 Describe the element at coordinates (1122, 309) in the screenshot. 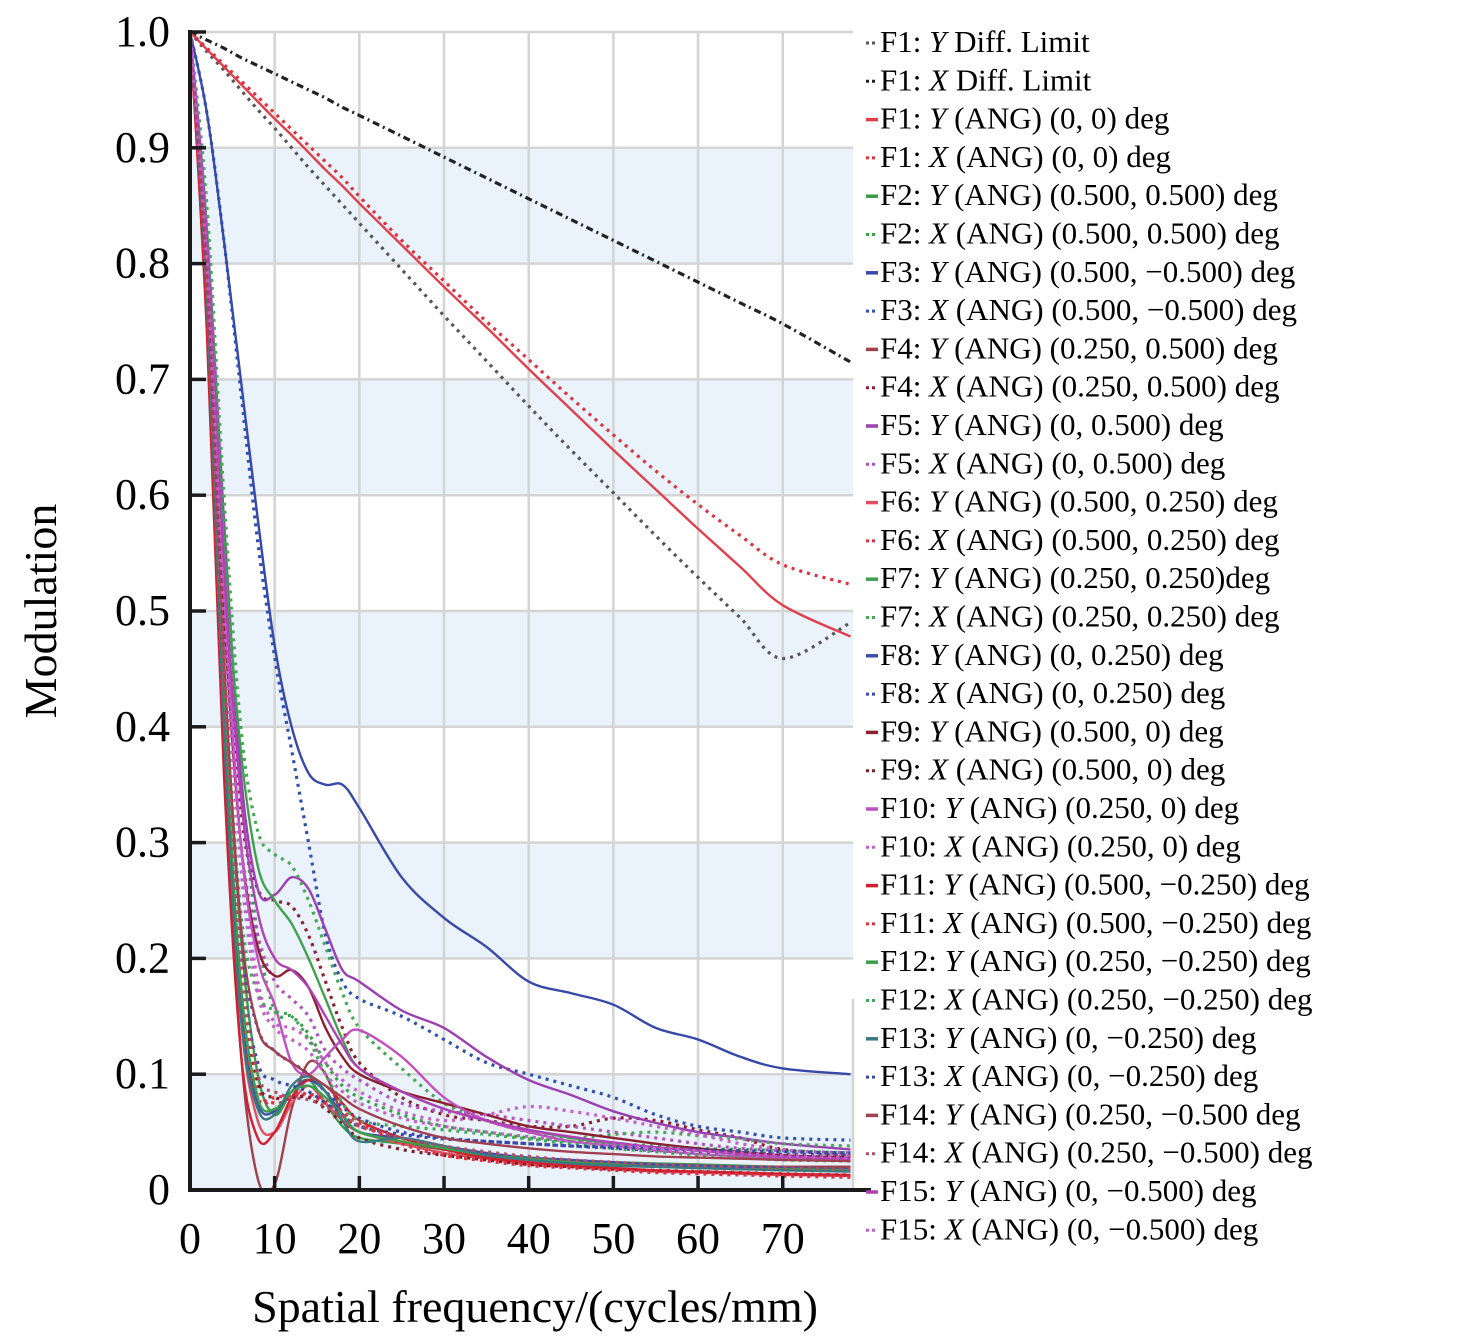

I see `legend-rest: (ANG) (0.500, −0.500) deg` at that location.